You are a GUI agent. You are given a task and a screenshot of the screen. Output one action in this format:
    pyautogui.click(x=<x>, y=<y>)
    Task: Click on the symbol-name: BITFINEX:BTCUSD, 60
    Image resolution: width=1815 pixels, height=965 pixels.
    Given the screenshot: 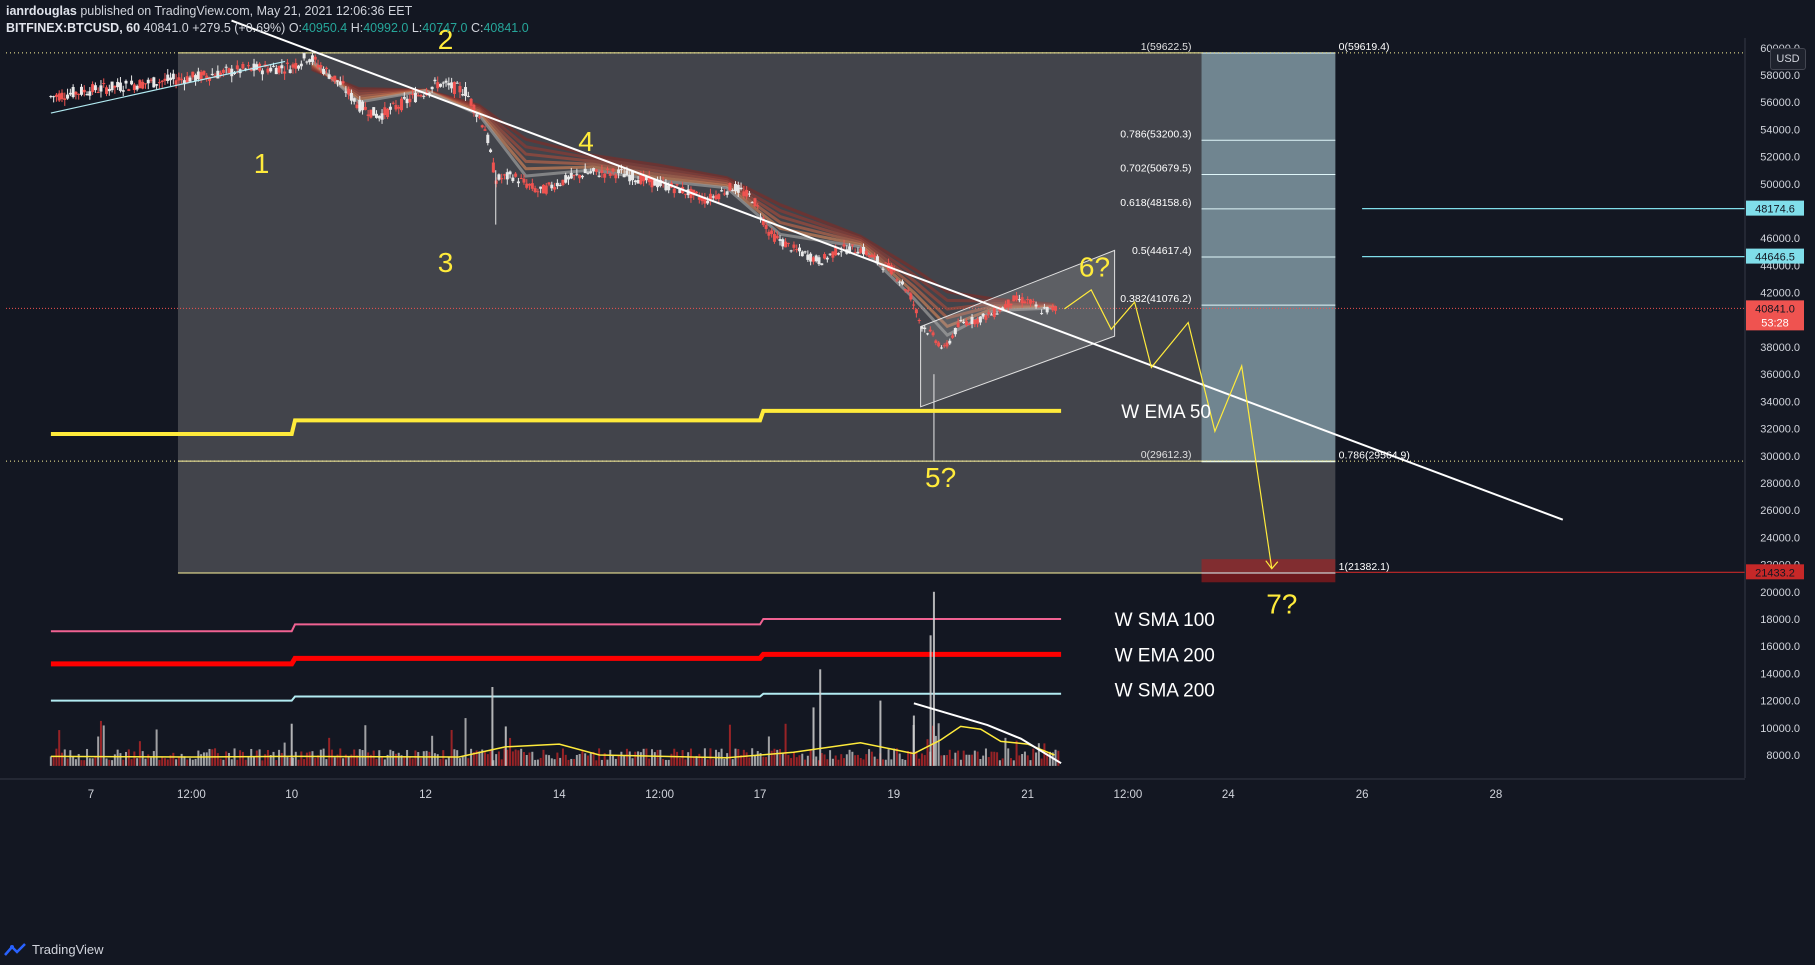 What is the action you would take?
    pyautogui.click(x=73, y=28)
    